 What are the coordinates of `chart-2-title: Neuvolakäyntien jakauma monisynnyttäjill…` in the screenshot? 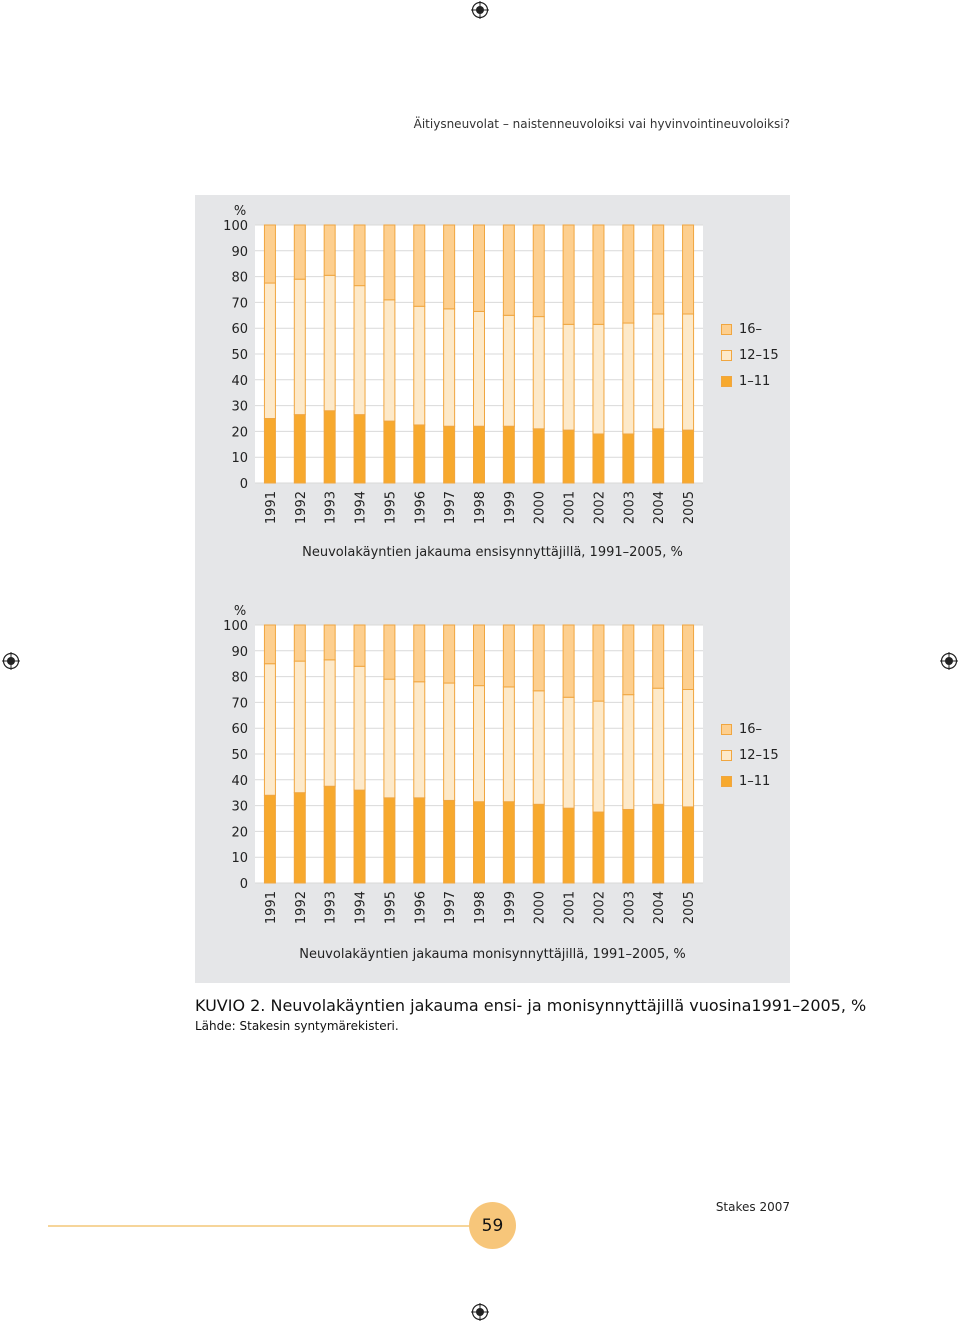 It's located at (492, 954).